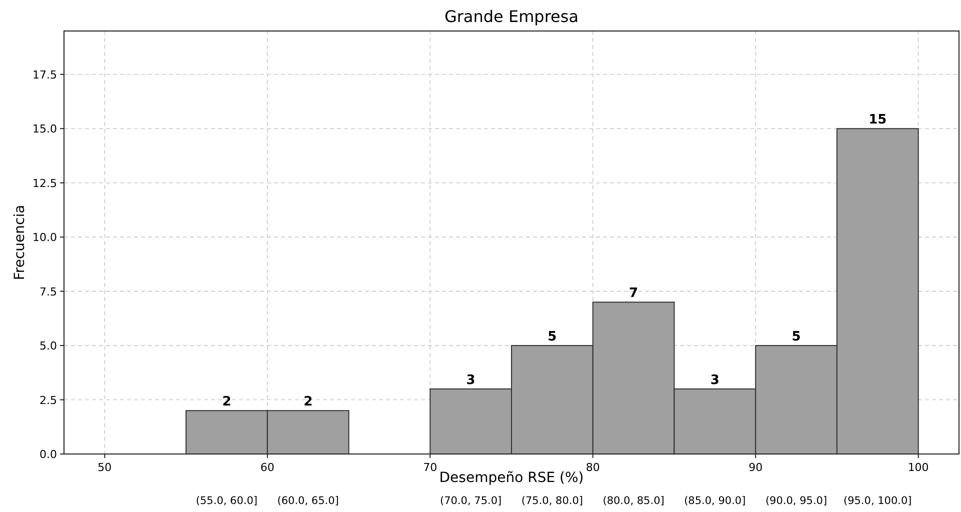  What do you see at coordinates (633, 501) in the screenshot?
I see `text: (80.0, 85.0]` at bounding box center [633, 501].